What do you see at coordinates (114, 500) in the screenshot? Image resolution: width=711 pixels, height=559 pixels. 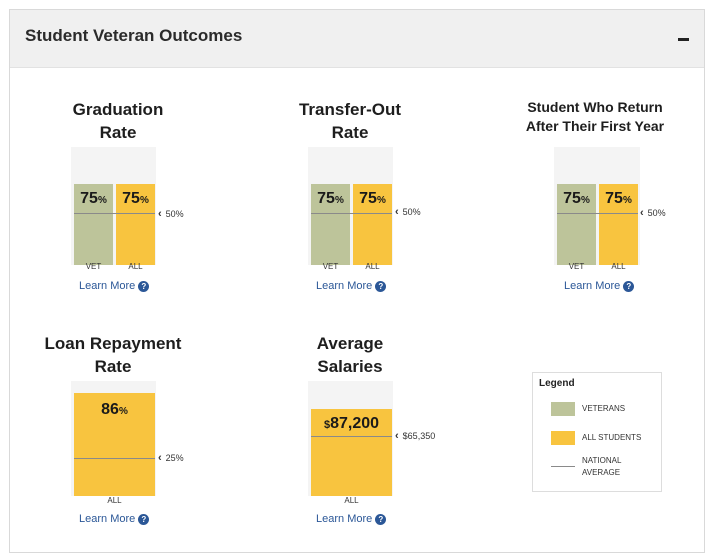 I see `loan-repayment-rate-all-label: ALL` at bounding box center [114, 500].